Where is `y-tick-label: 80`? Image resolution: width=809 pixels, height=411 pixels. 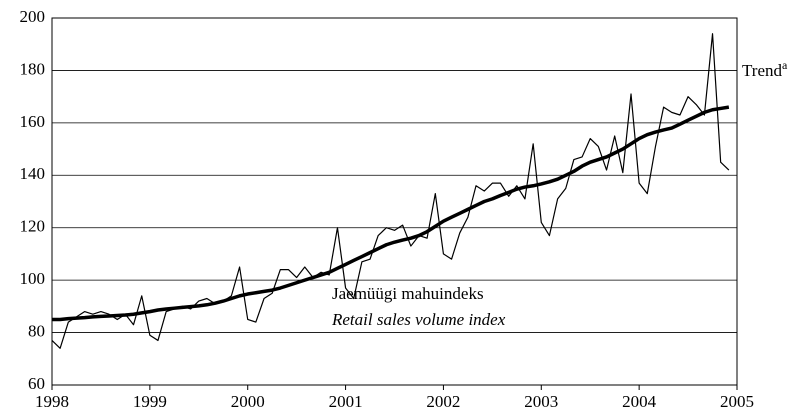 y-tick-label: 80 is located at coordinates (36, 330).